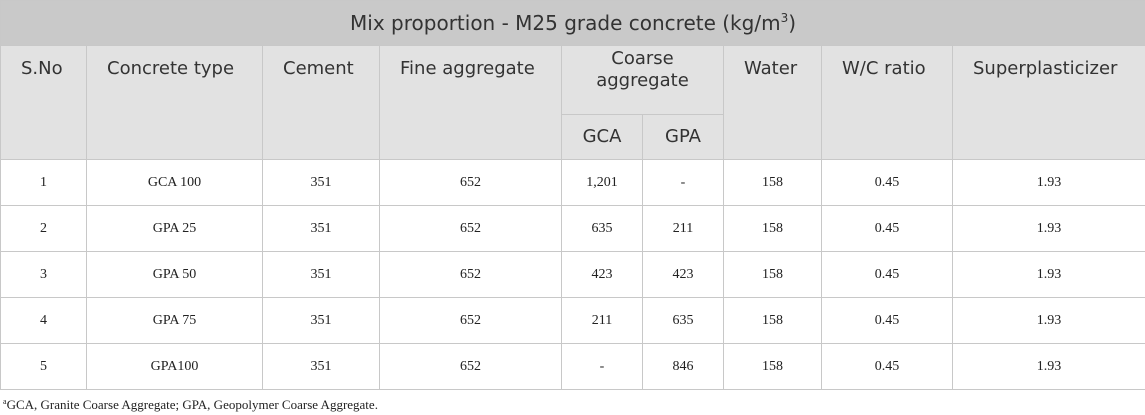  What do you see at coordinates (43, 320) in the screenshot?
I see `cell-sno: 4` at bounding box center [43, 320].